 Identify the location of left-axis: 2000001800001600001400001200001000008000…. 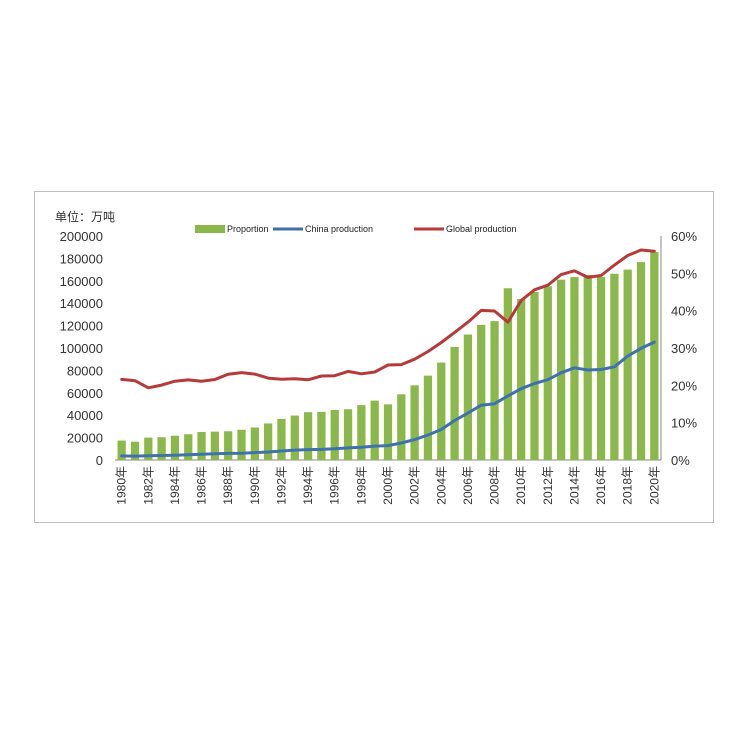
(81, 348).